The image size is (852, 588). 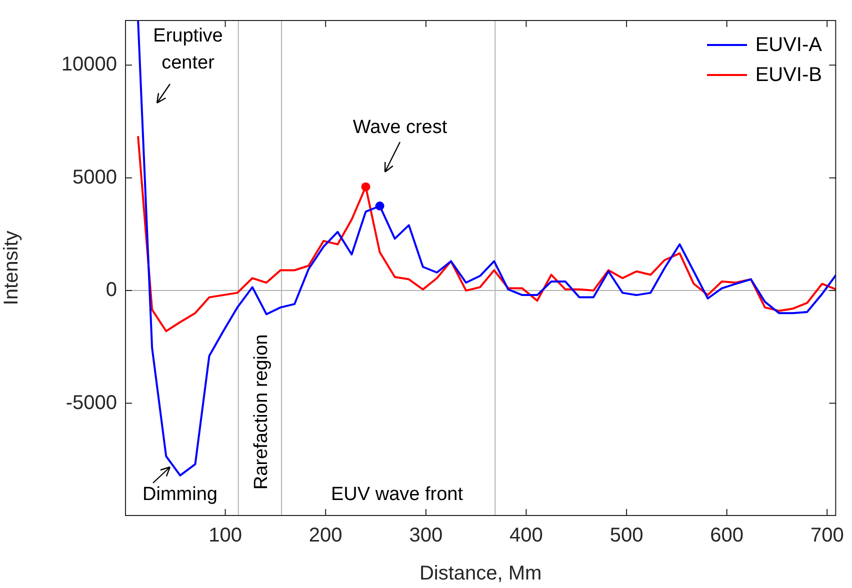 I want to click on y-tick-label: 5000, so click(x=94, y=177).